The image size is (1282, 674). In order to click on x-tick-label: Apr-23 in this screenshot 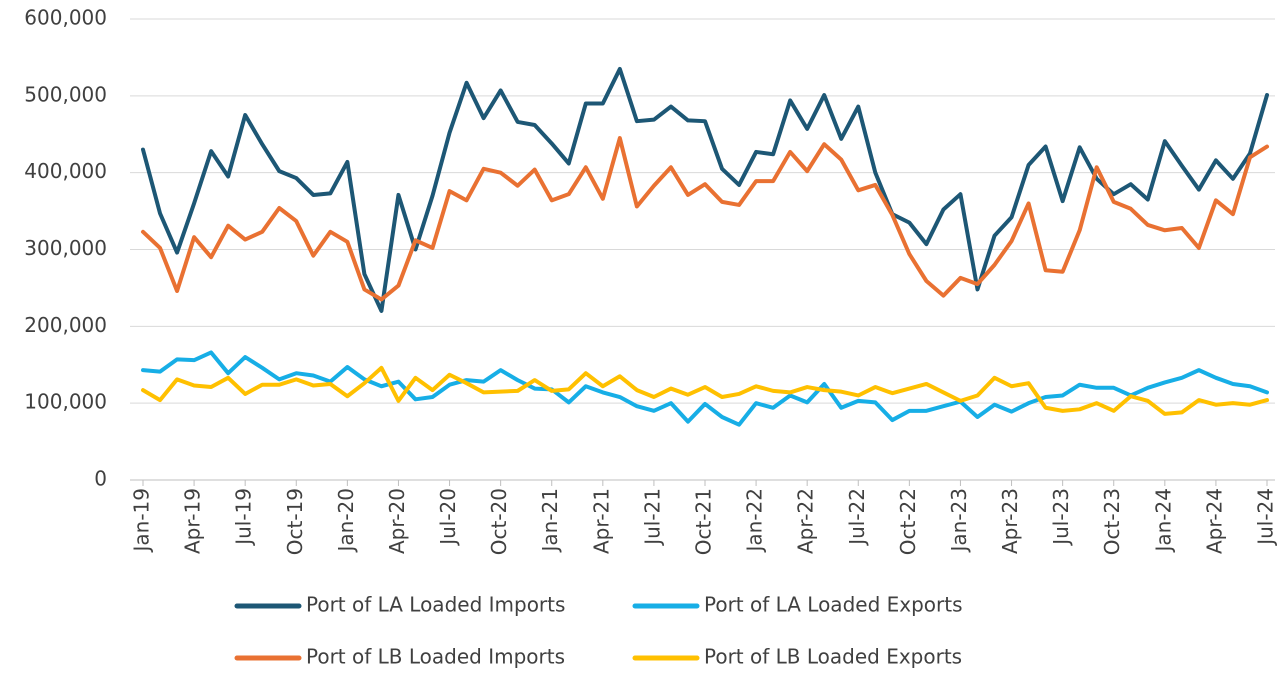, I will do `click(1010, 521)`.